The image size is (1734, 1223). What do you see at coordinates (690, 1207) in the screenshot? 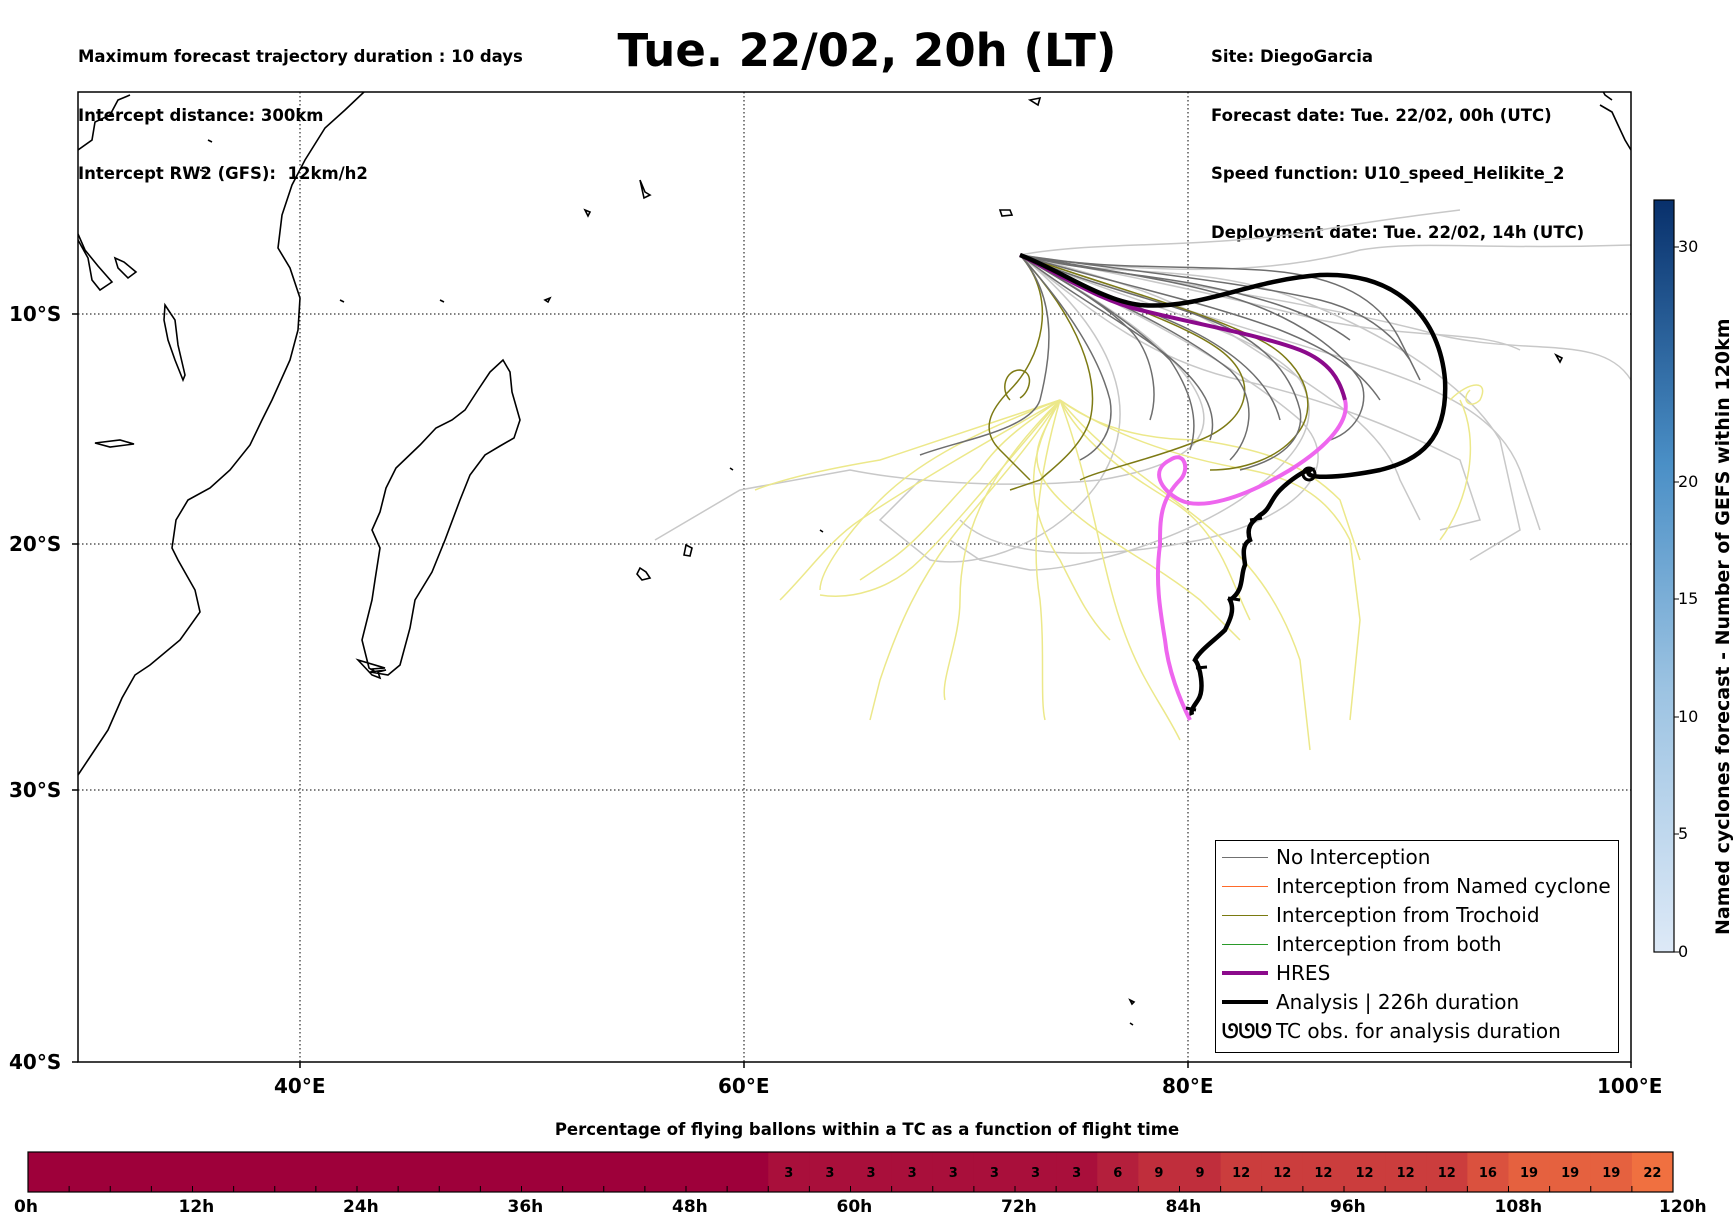
I see `percent-bar-time-label: 48h` at bounding box center [690, 1207].